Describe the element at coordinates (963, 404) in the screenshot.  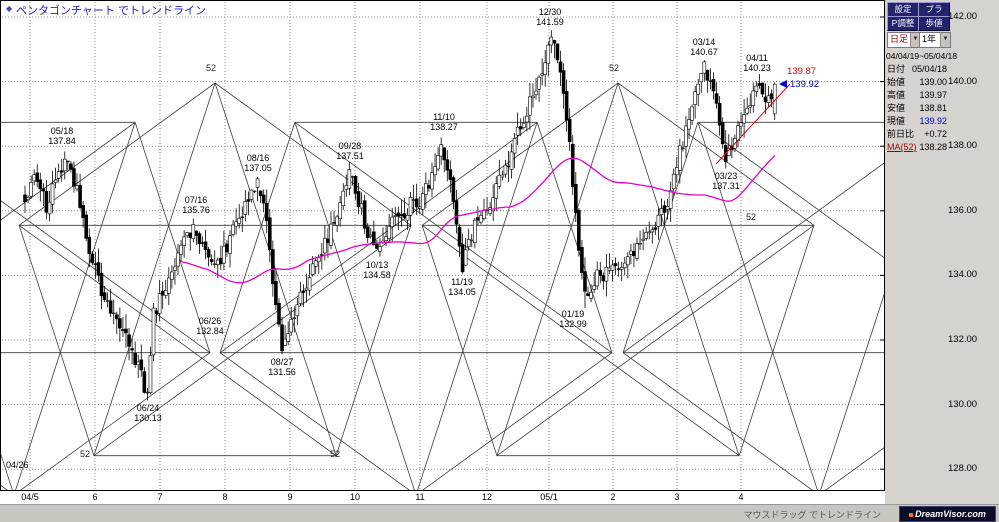
I see `price-tick-label: 130.00` at that location.